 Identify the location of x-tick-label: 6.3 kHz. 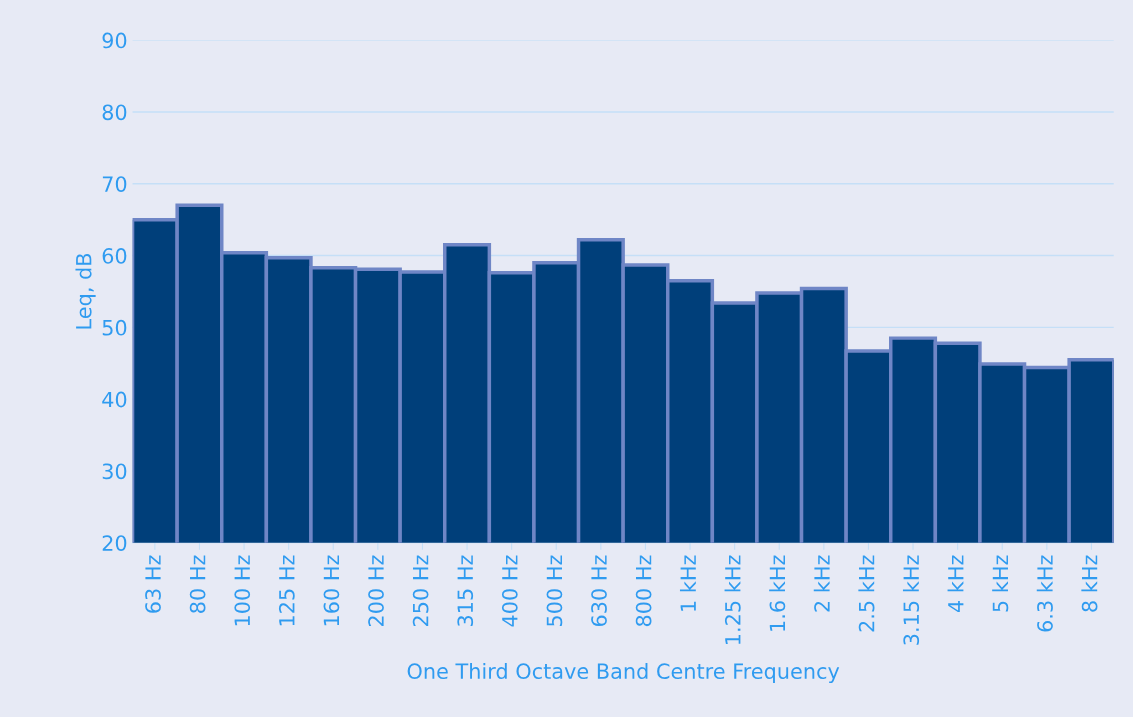
(1044, 593).